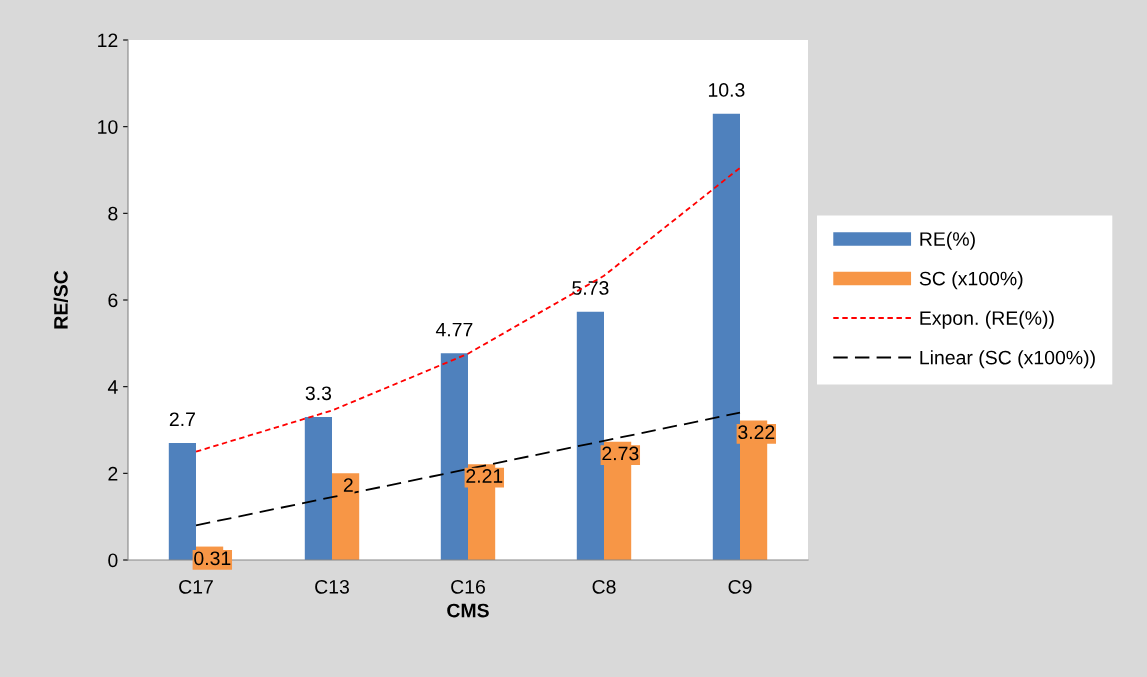 The width and height of the screenshot is (1147, 677). What do you see at coordinates (182, 419) in the screenshot?
I see `data-label: 2.7` at bounding box center [182, 419].